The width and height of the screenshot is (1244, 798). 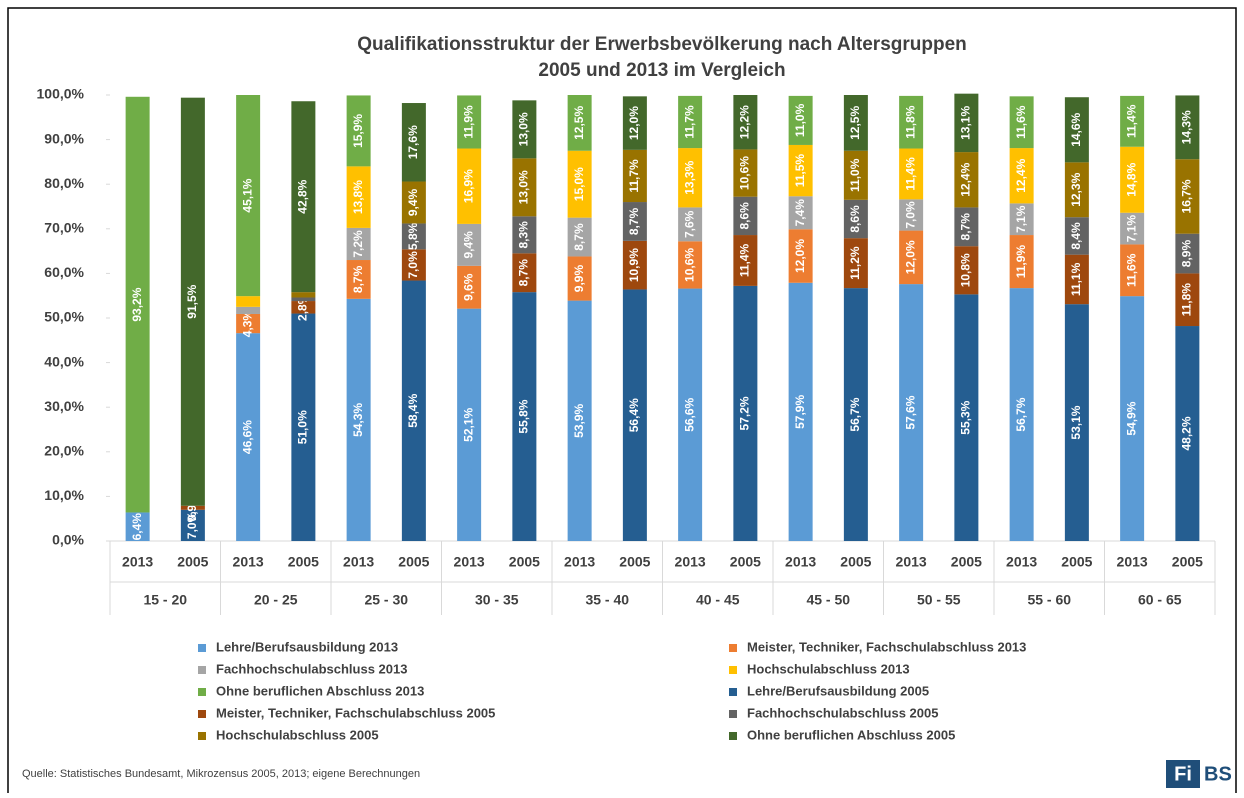 What do you see at coordinates (1187, 196) in the screenshot?
I see `data-label: 16,7%` at bounding box center [1187, 196].